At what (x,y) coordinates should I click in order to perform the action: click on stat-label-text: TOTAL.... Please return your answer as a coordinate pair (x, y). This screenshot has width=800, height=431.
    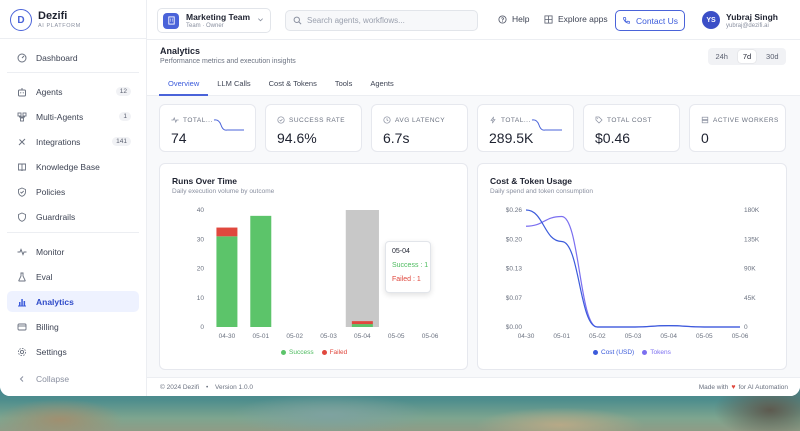
    Looking at the image, I should click on (198, 120).